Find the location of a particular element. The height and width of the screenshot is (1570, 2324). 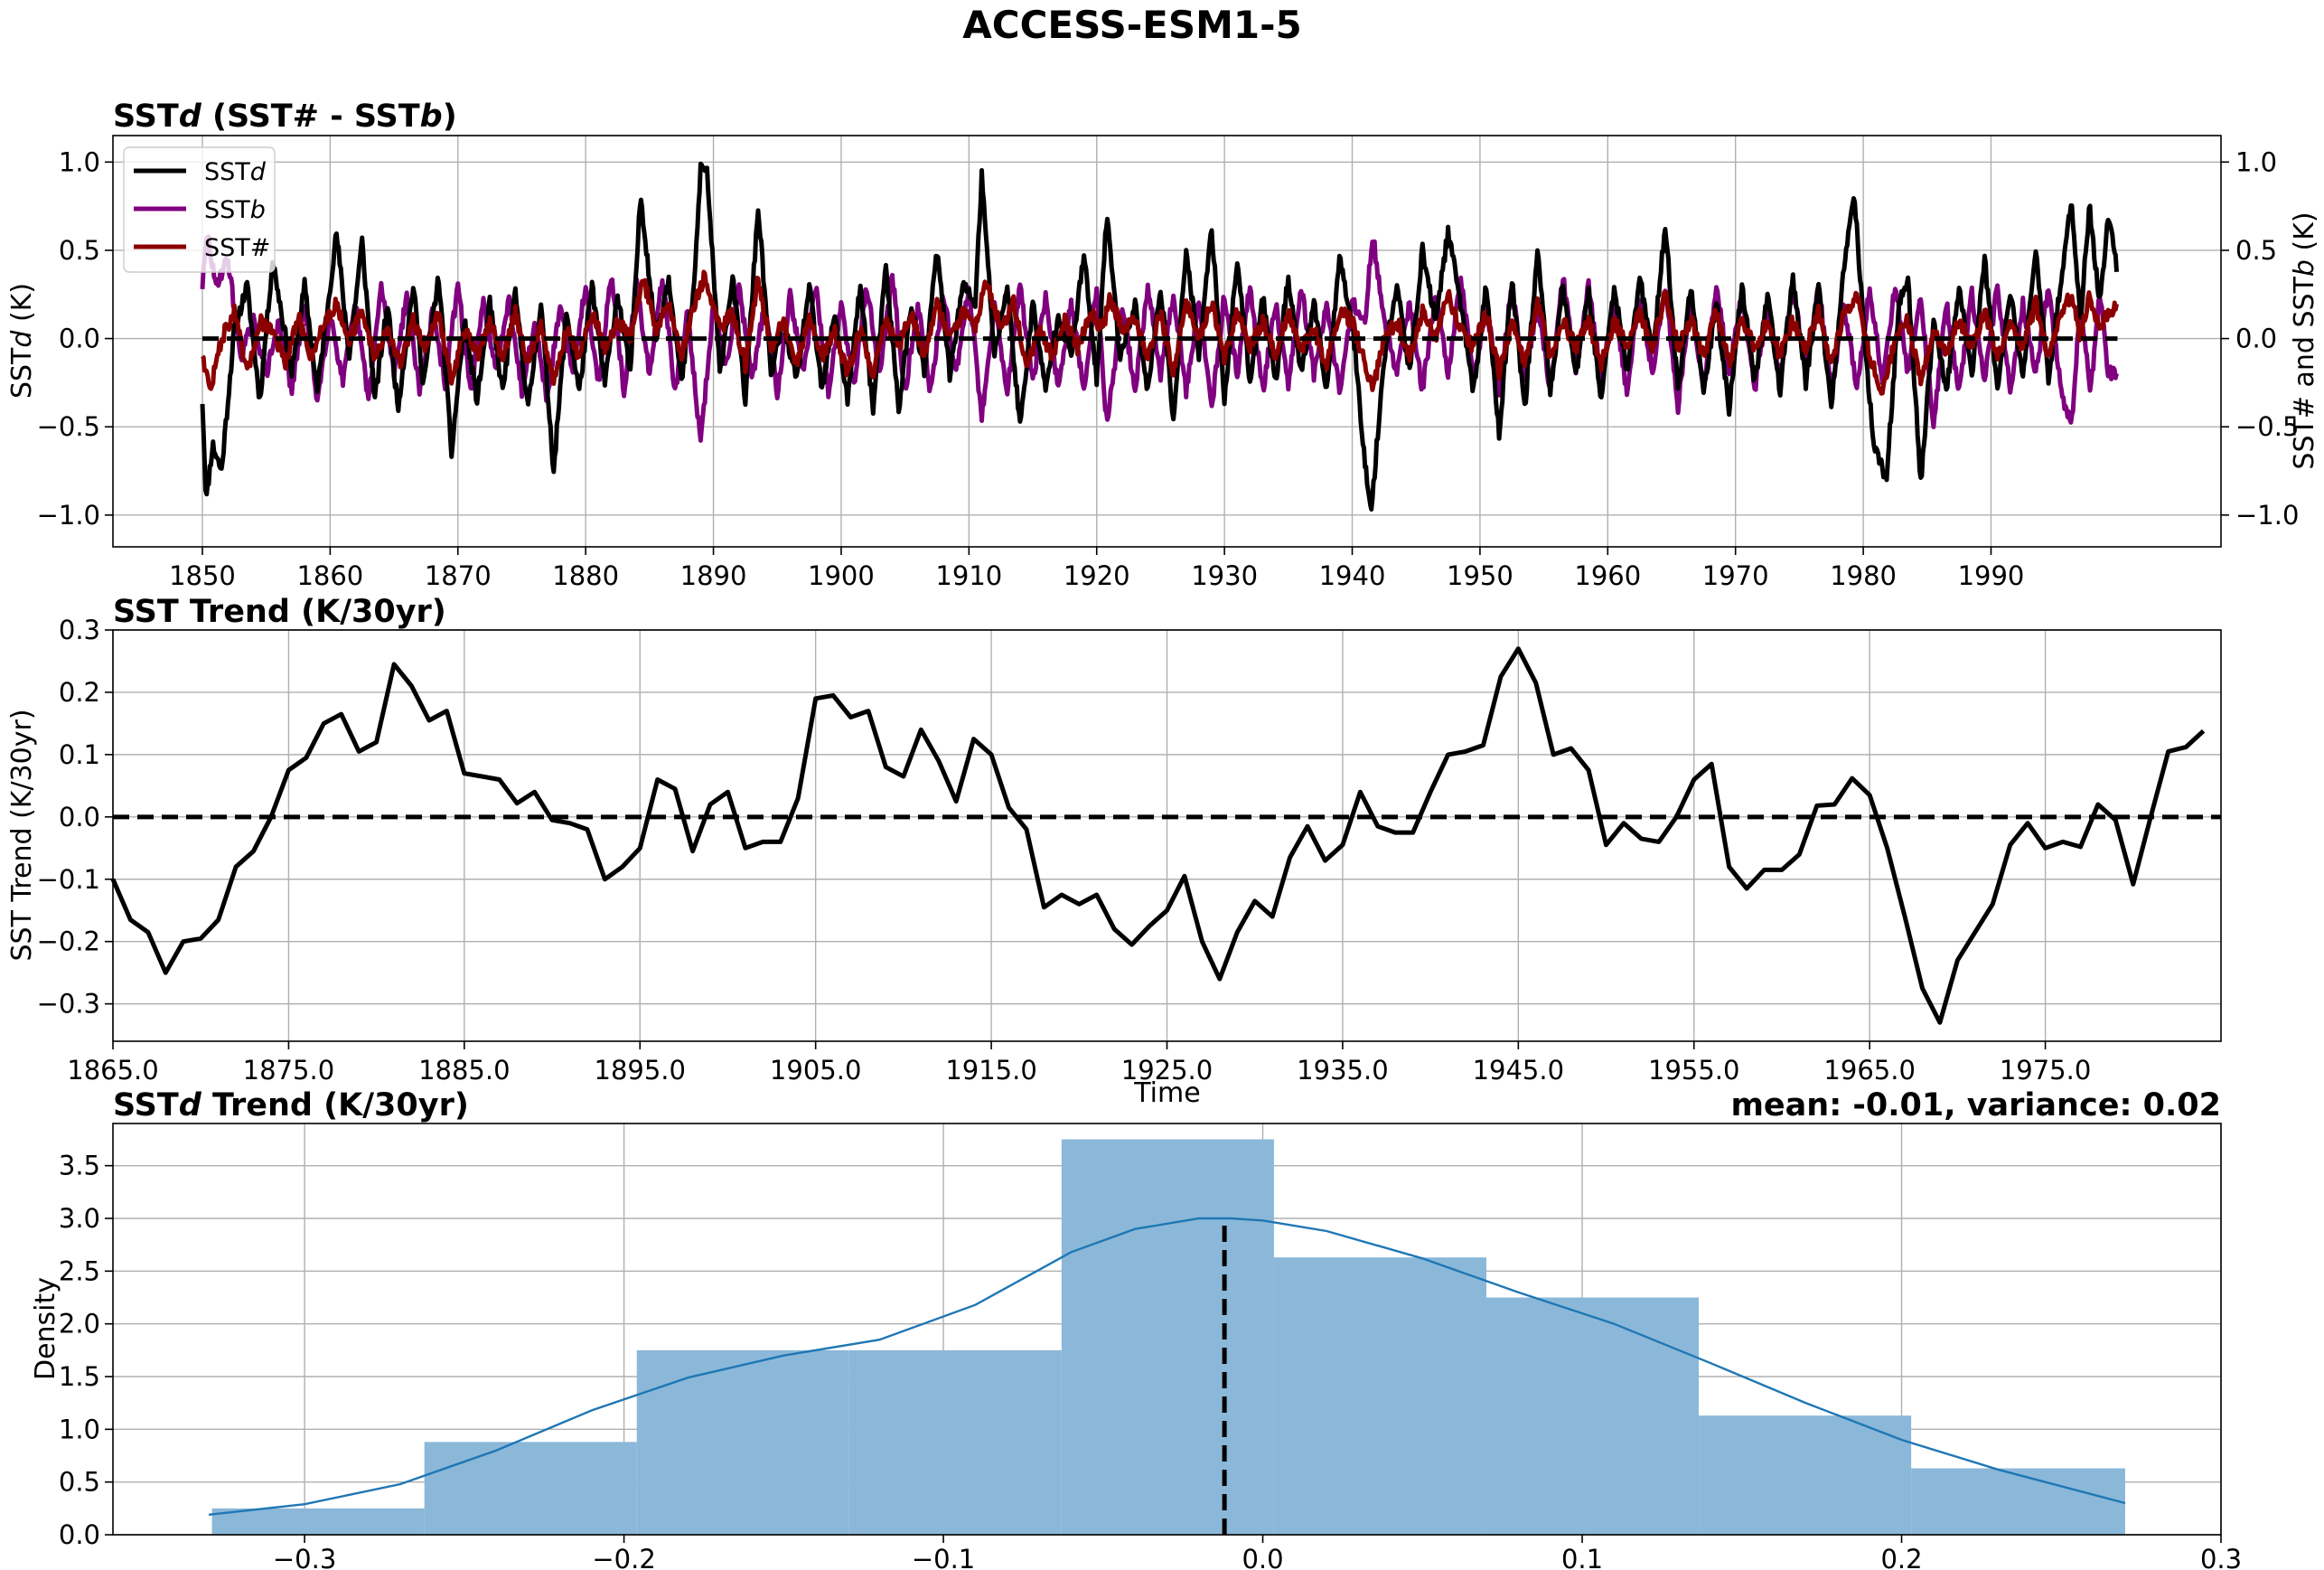

x-tick-label: 1880 is located at coordinates (585, 576).